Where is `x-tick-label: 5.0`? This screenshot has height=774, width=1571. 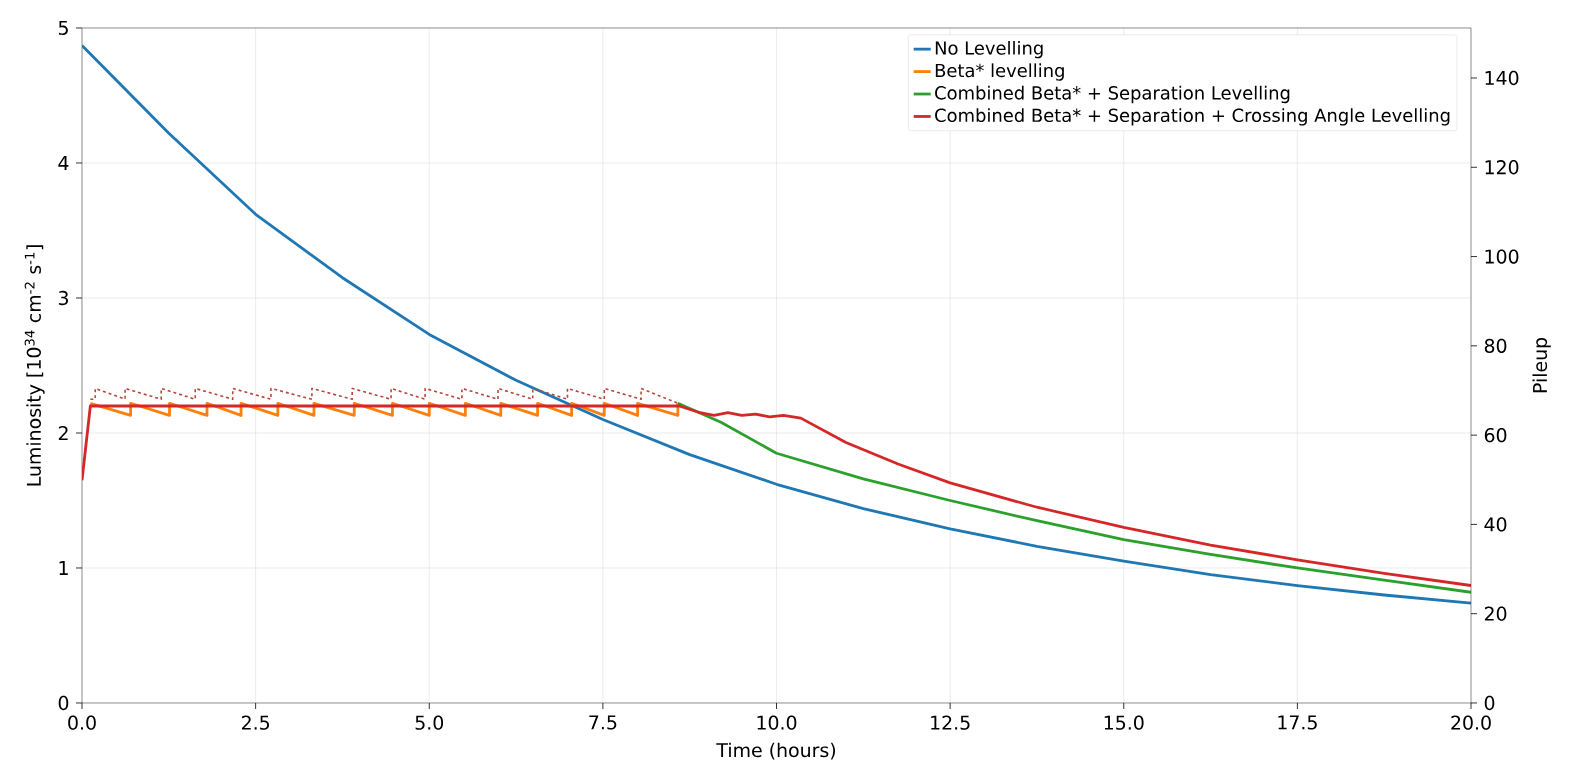
x-tick-label: 5.0 is located at coordinates (429, 722).